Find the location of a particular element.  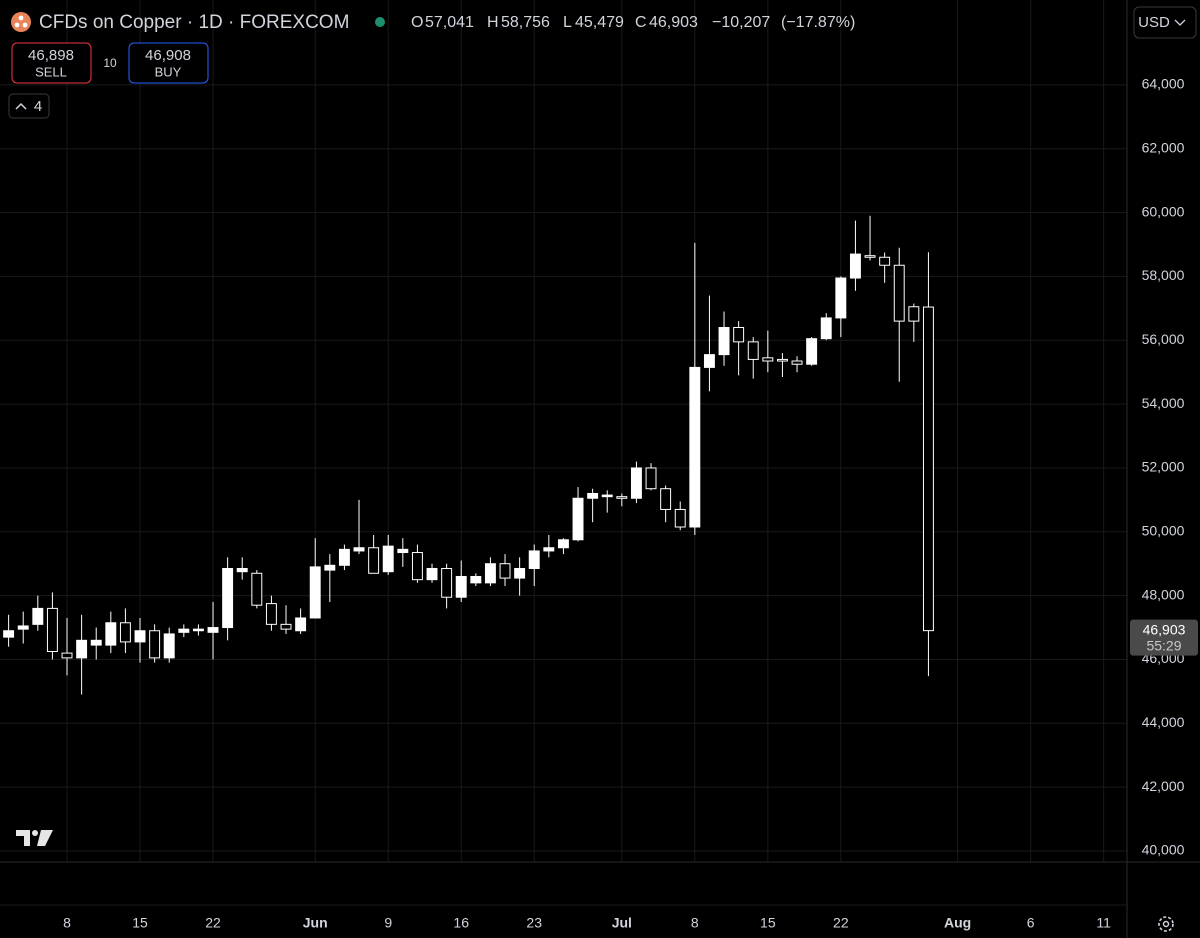

sell-button is located at coordinates (51, 63).